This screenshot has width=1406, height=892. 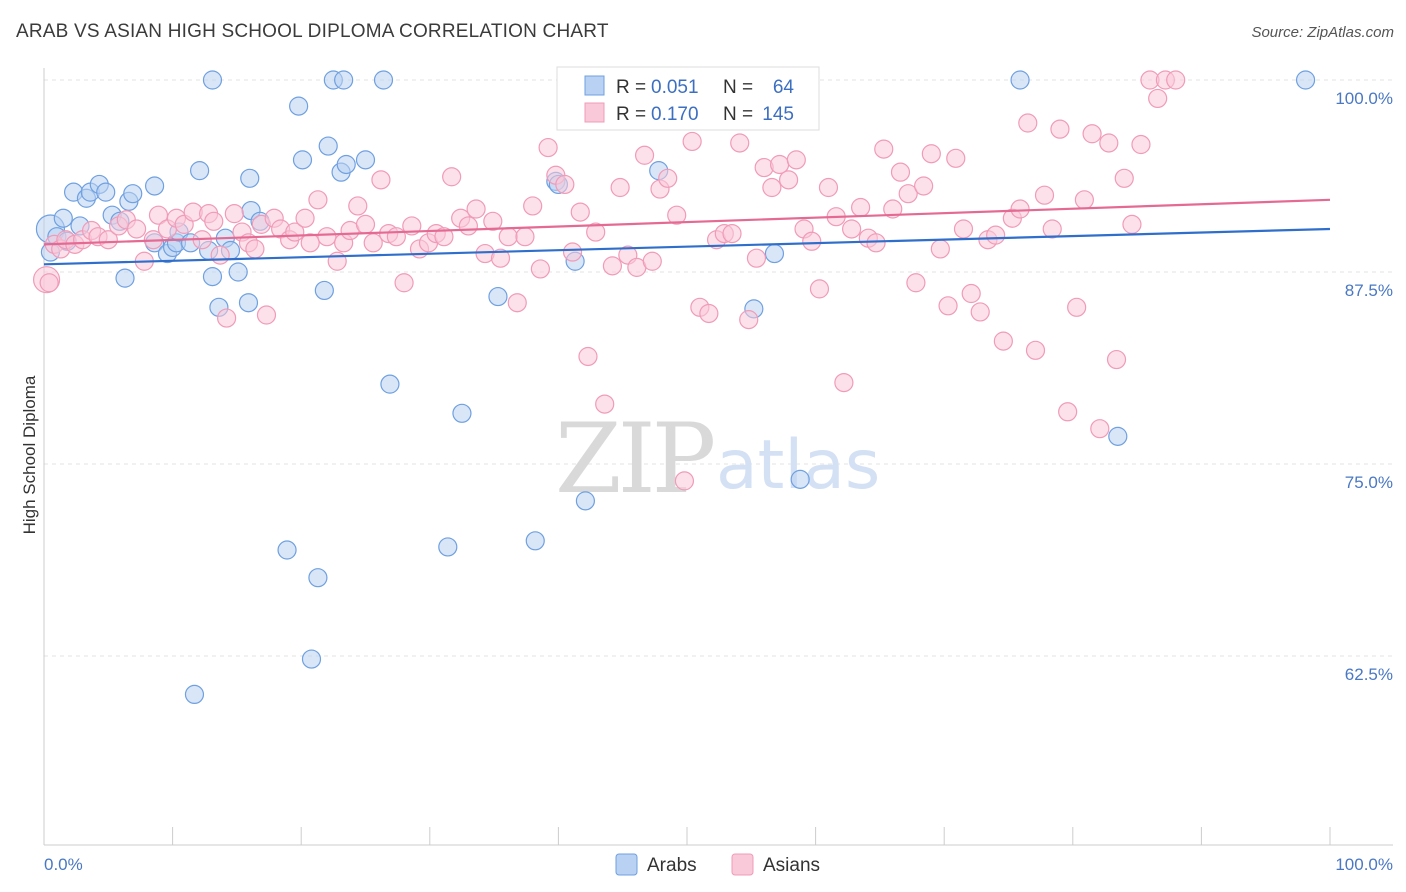 What do you see at coordinates (791, 865) in the screenshot?
I see `asians-legend-label: Asians` at bounding box center [791, 865].